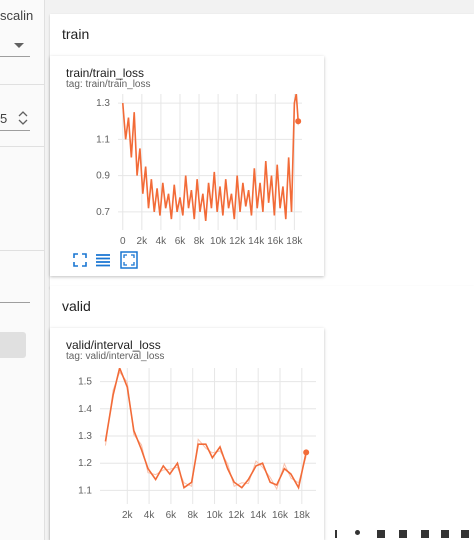 The height and width of the screenshot is (540, 474). Describe the element at coordinates (85, 382) in the screenshot. I see `y-tick-label: 1.5` at that location.